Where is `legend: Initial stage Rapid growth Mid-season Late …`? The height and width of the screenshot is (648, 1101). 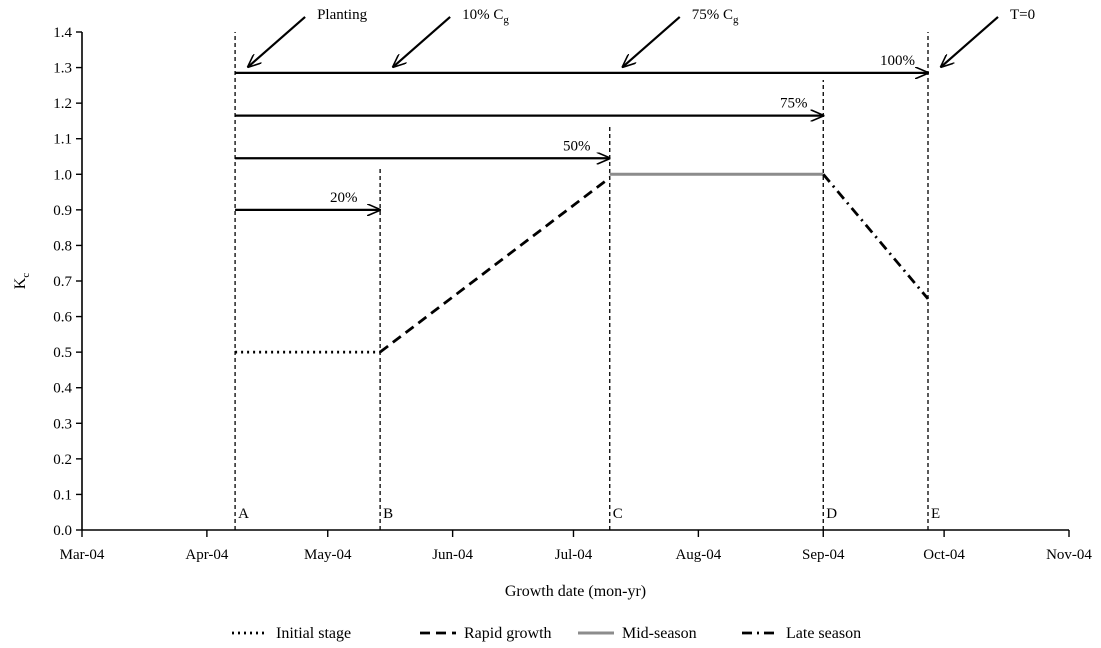 legend: Initial stage Rapid growth Mid-season Late … is located at coordinates (546, 633).